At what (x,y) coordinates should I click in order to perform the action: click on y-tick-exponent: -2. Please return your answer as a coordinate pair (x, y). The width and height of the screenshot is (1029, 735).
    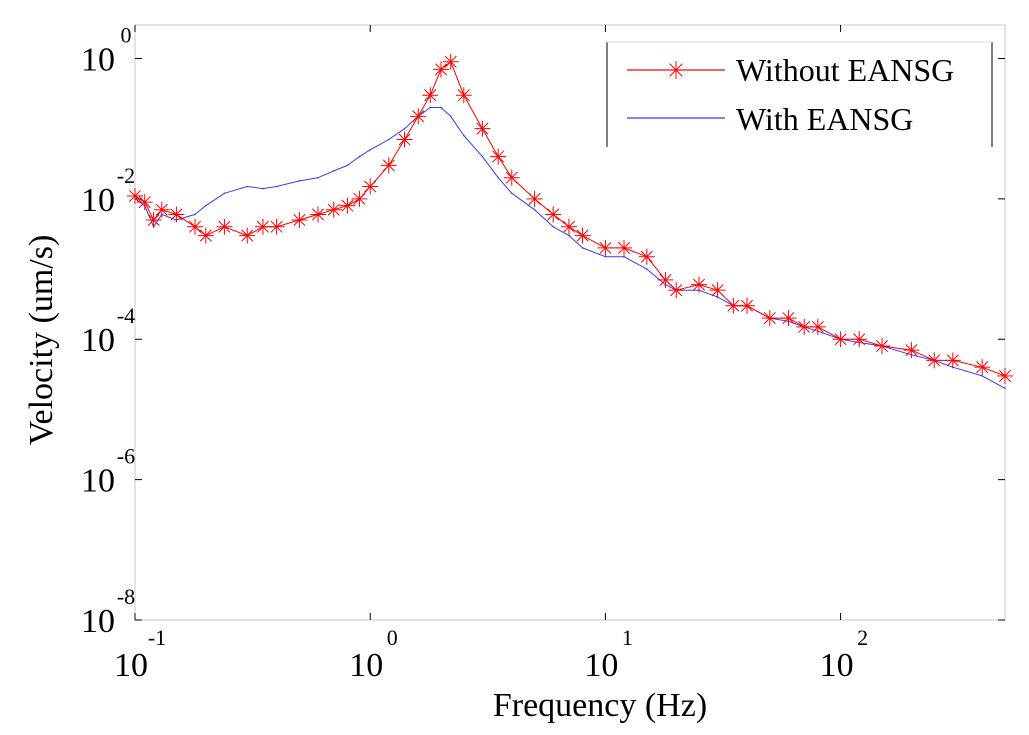
    Looking at the image, I should click on (126, 175).